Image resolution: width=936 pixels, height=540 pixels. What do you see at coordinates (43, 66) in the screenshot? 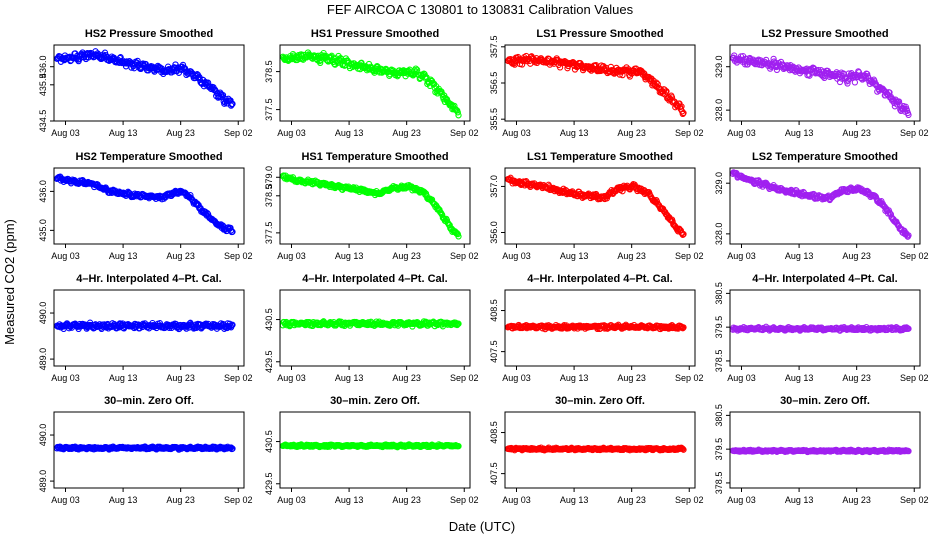
I see `y-tick-label: 436.0` at bounding box center [43, 66].